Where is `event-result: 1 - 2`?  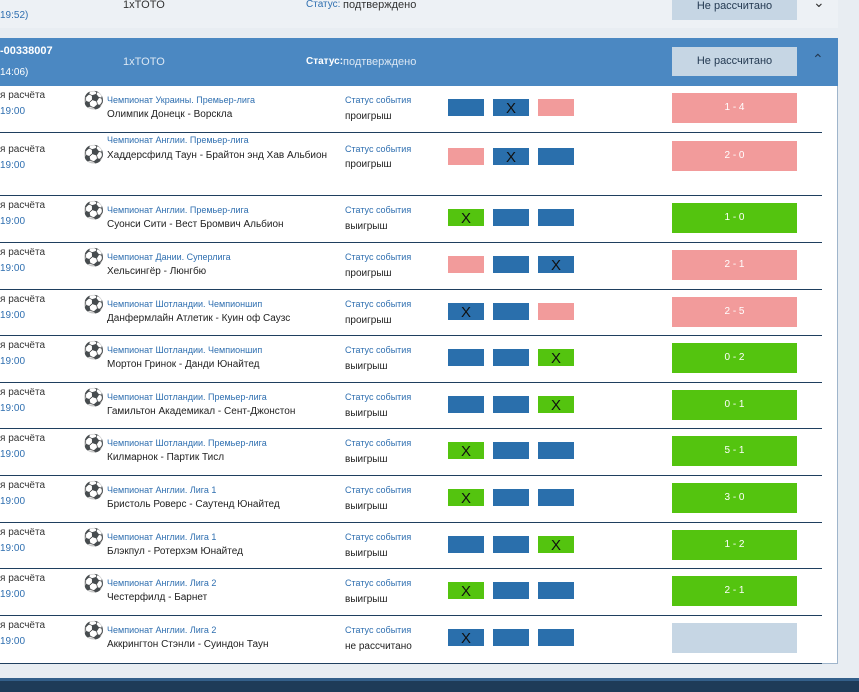
event-result: 1 - 2 is located at coordinates (734, 545).